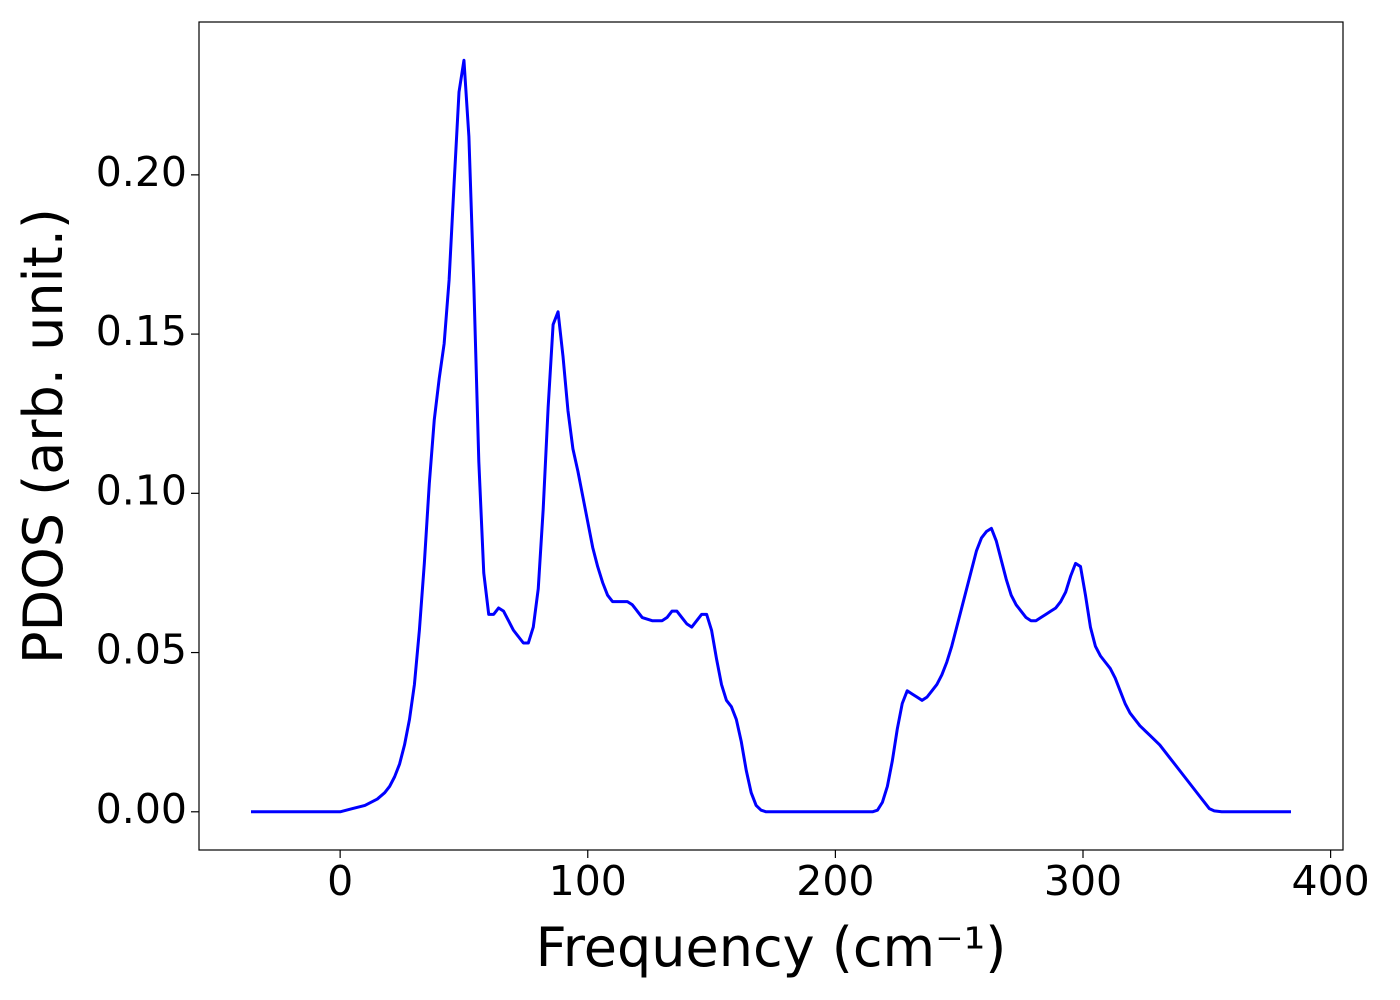  Describe the element at coordinates (141, 490) in the screenshot. I see `y-tick-label: 0.10` at that location.